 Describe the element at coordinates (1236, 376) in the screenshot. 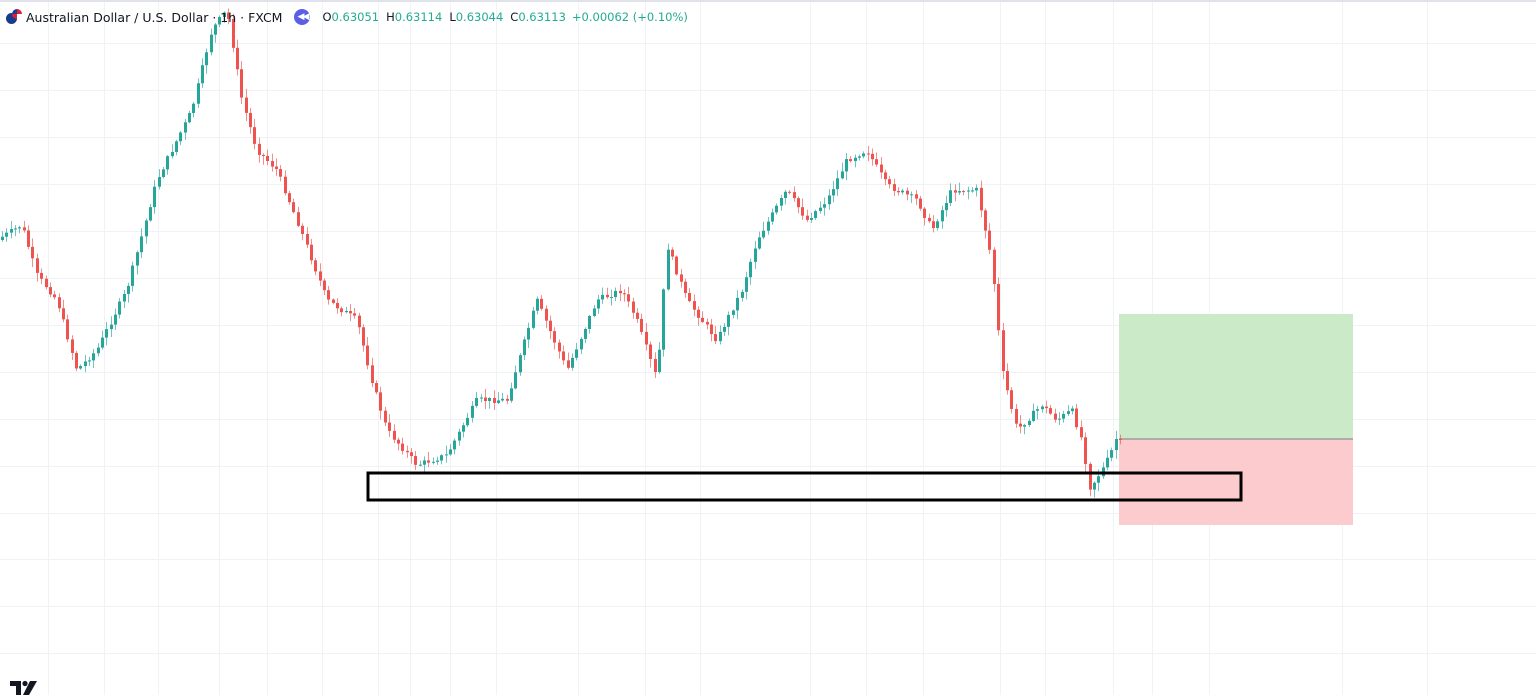

I see `profit-target-zone` at that location.